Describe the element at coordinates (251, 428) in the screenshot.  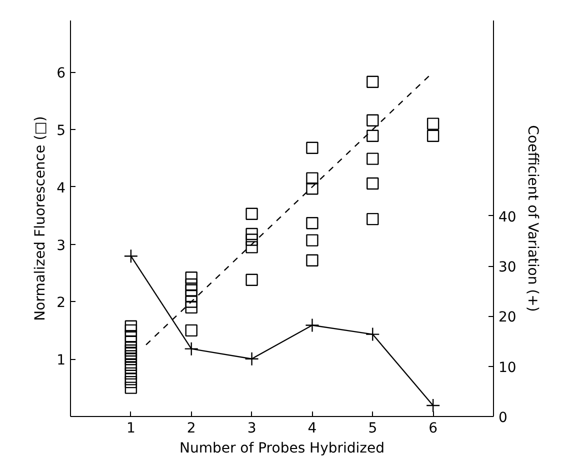
I see `x-tick-label: 3` at that location.